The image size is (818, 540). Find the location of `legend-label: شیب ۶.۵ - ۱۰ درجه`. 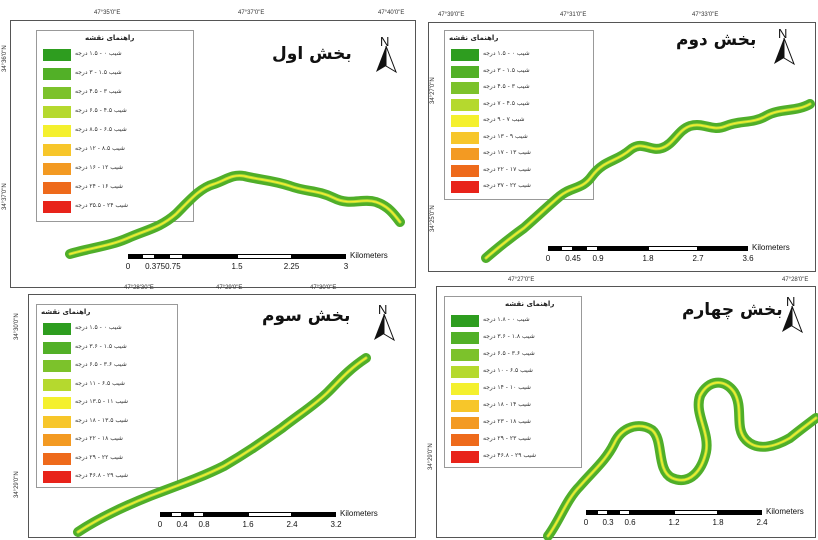

legend-label: شیب ۶.۵ - ۱۰ درجه is located at coordinates (508, 370).